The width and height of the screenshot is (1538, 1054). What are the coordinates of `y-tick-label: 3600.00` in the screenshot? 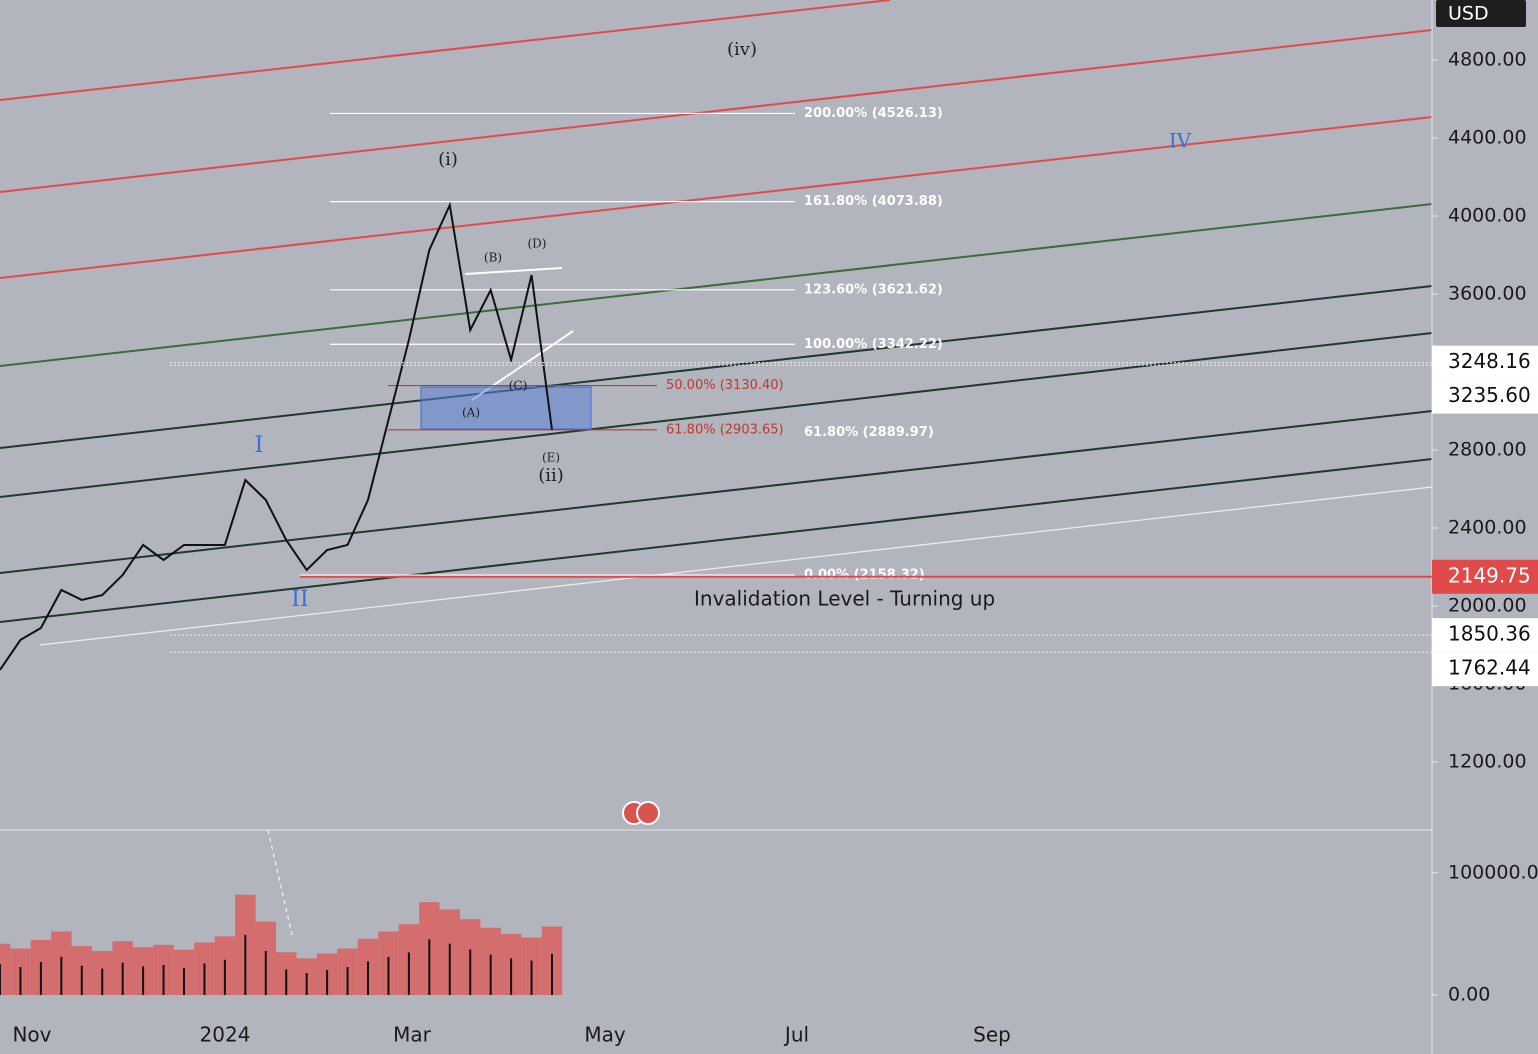 It's located at (1487, 294).